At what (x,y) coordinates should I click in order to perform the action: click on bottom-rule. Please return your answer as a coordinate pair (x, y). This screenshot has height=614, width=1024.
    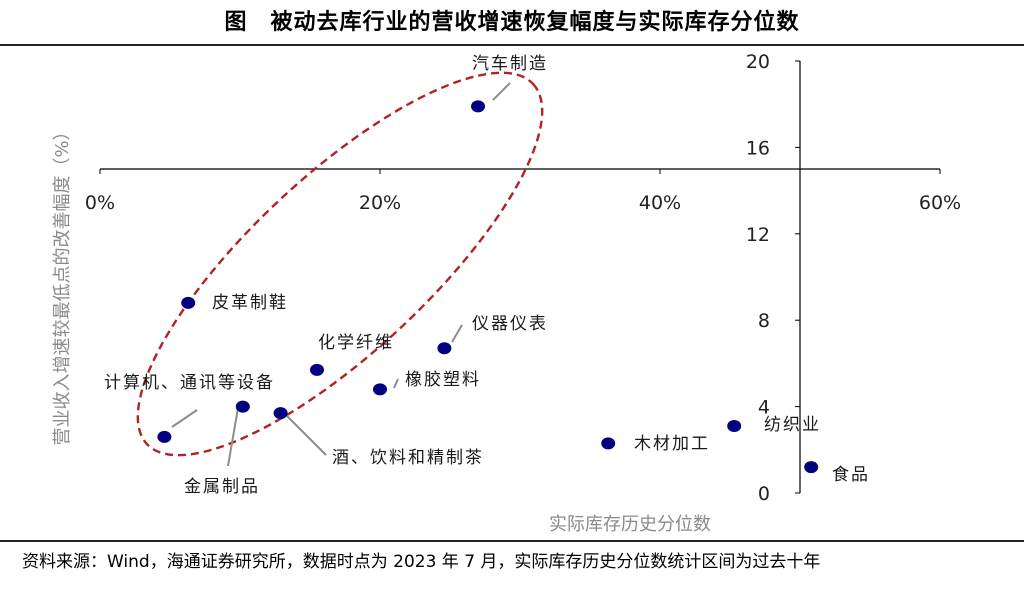
    Looking at the image, I should click on (512, 541).